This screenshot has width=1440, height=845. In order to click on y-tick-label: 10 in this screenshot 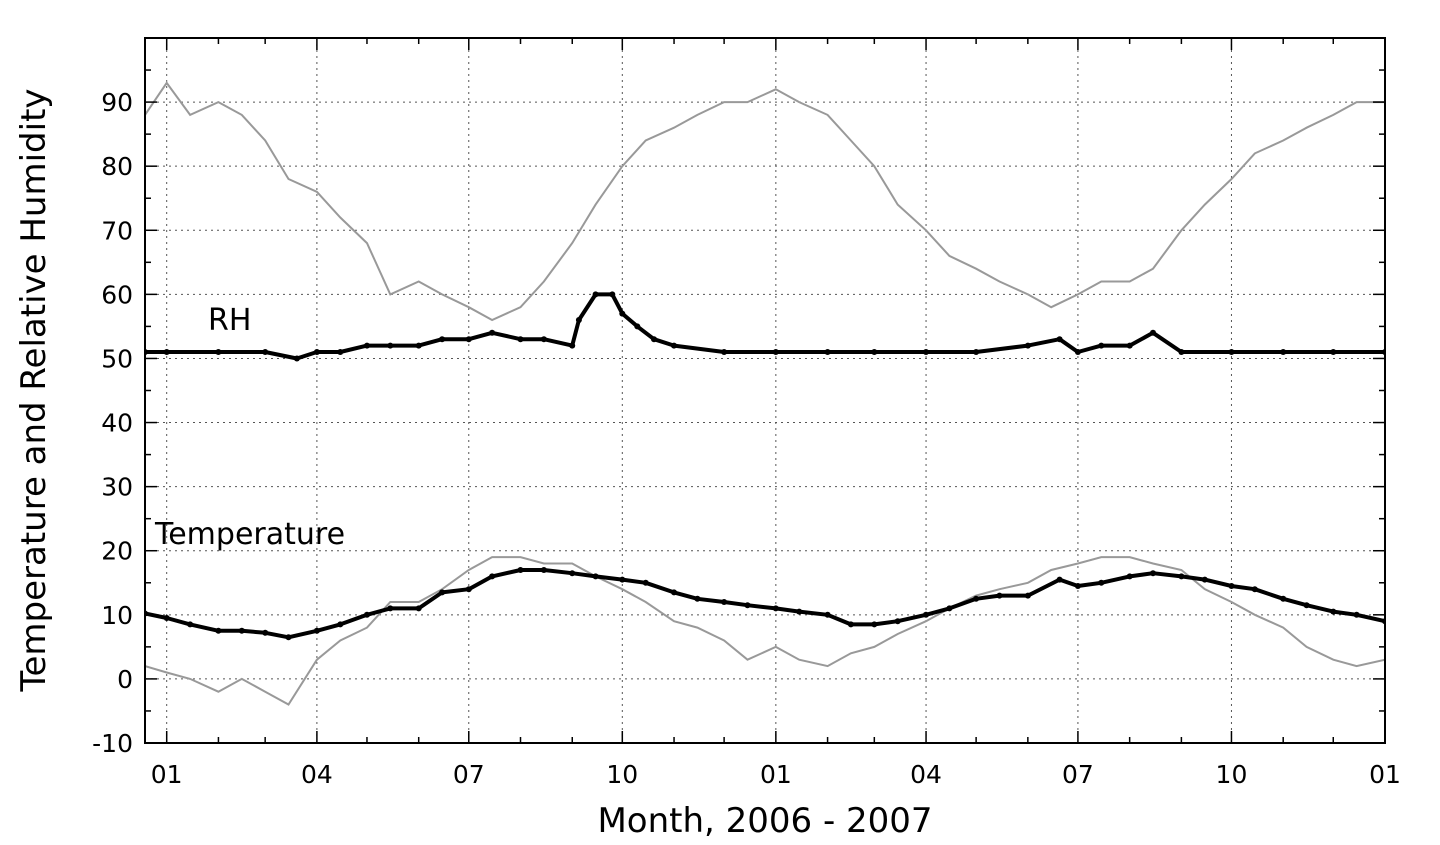, I will do `click(117, 615)`.